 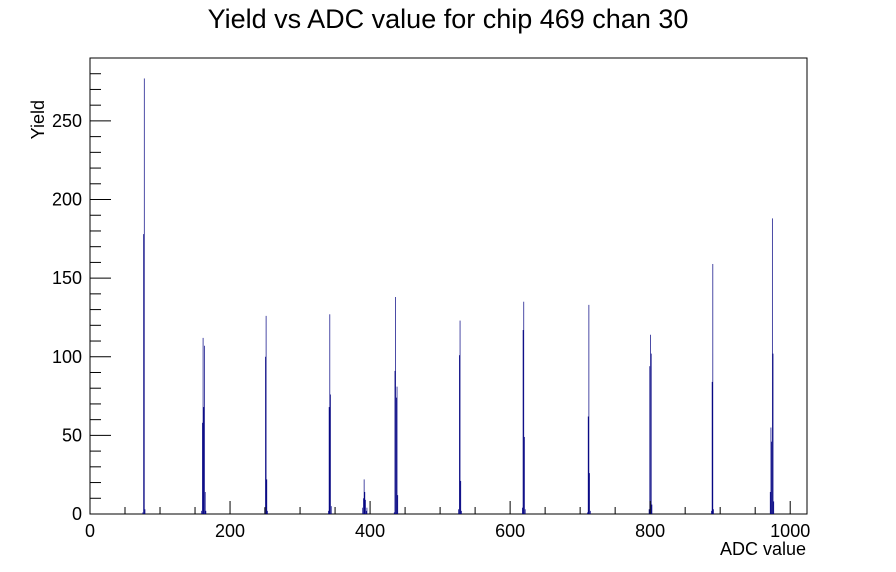 What do you see at coordinates (90, 531) in the screenshot?
I see `x-tick-label: 0` at bounding box center [90, 531].